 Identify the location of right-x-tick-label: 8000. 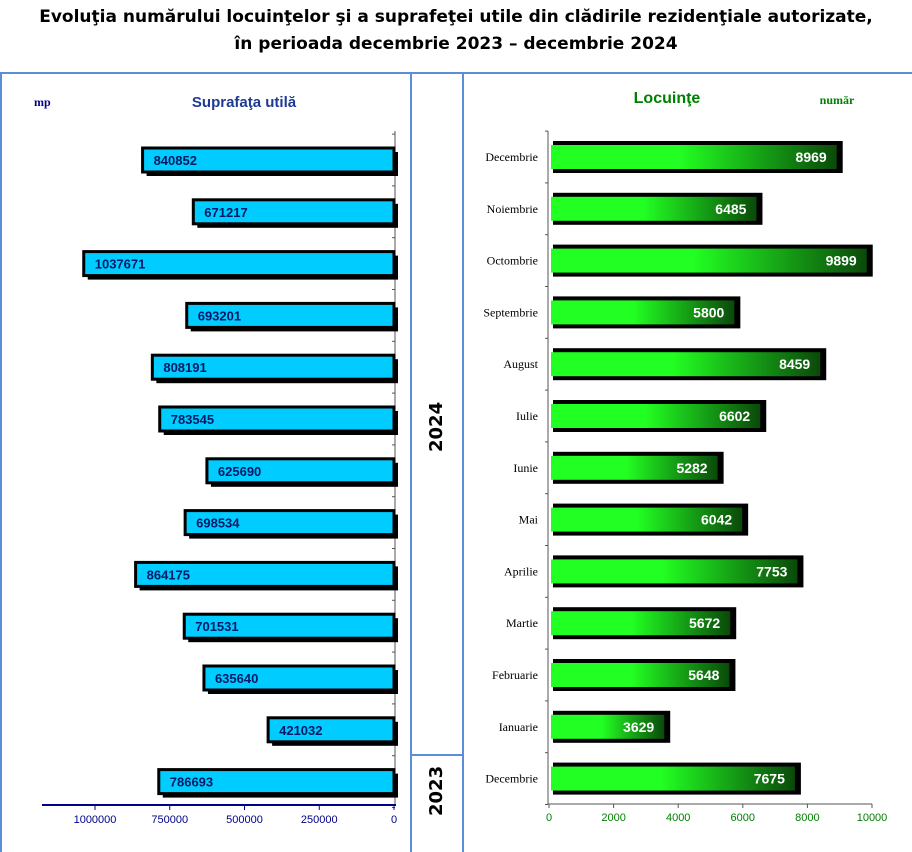
(807, 818).